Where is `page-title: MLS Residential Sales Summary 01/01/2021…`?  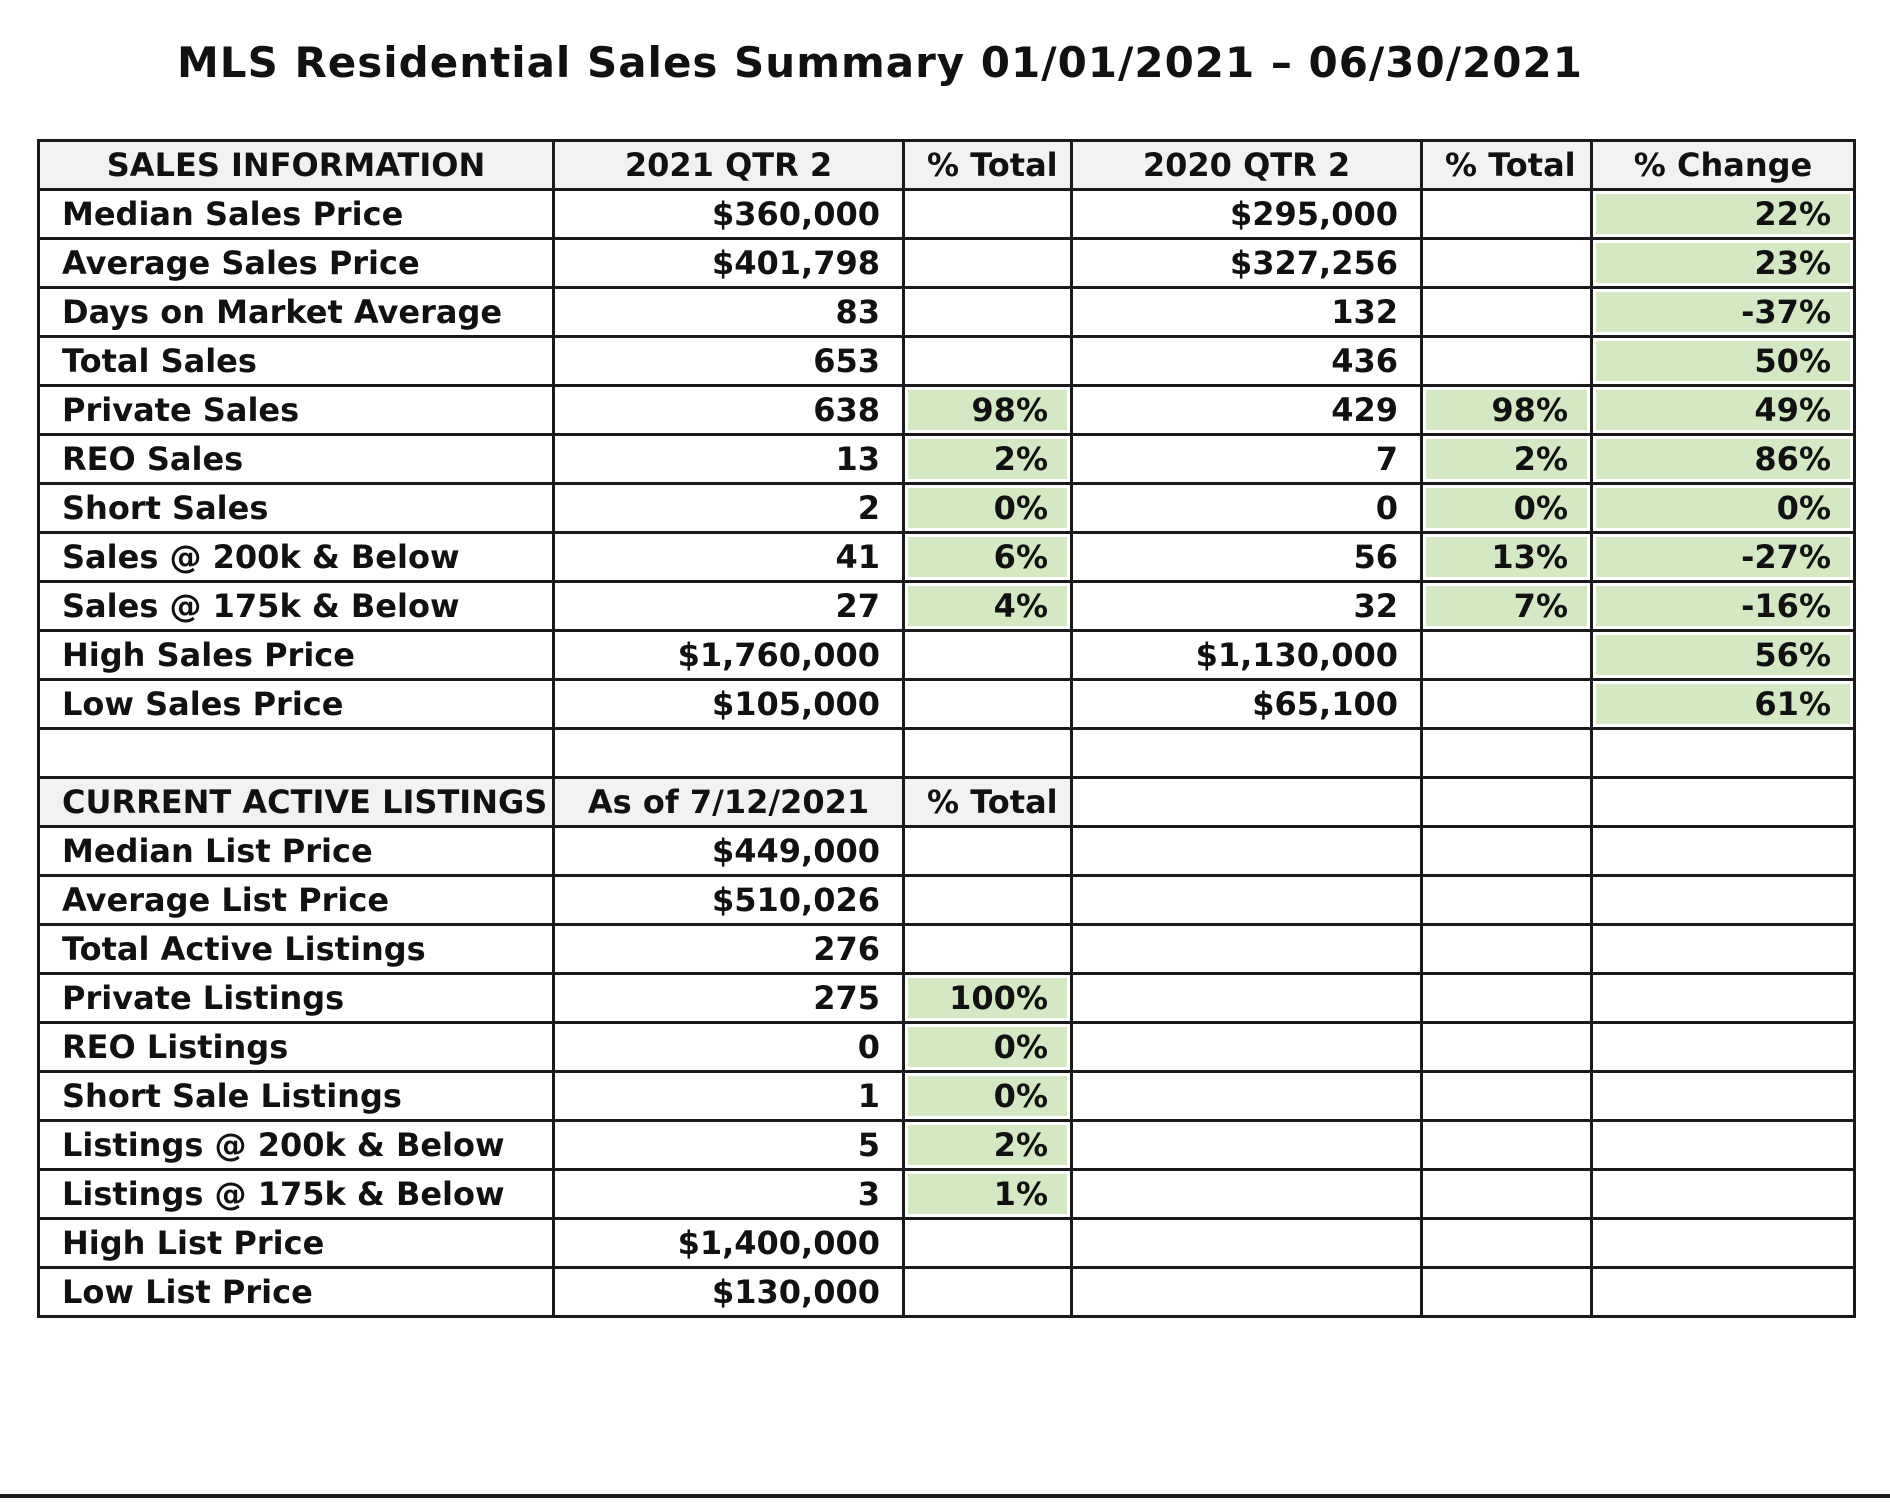 page-title: MLS Residential Sales Summary 01/01/2021… is located at coordinates (880, 62).